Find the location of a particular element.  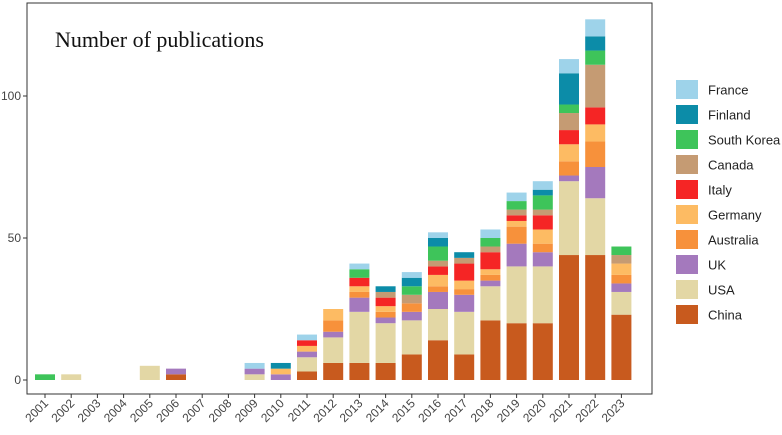

bar-2011-usa is located at coordinates (307, 364).